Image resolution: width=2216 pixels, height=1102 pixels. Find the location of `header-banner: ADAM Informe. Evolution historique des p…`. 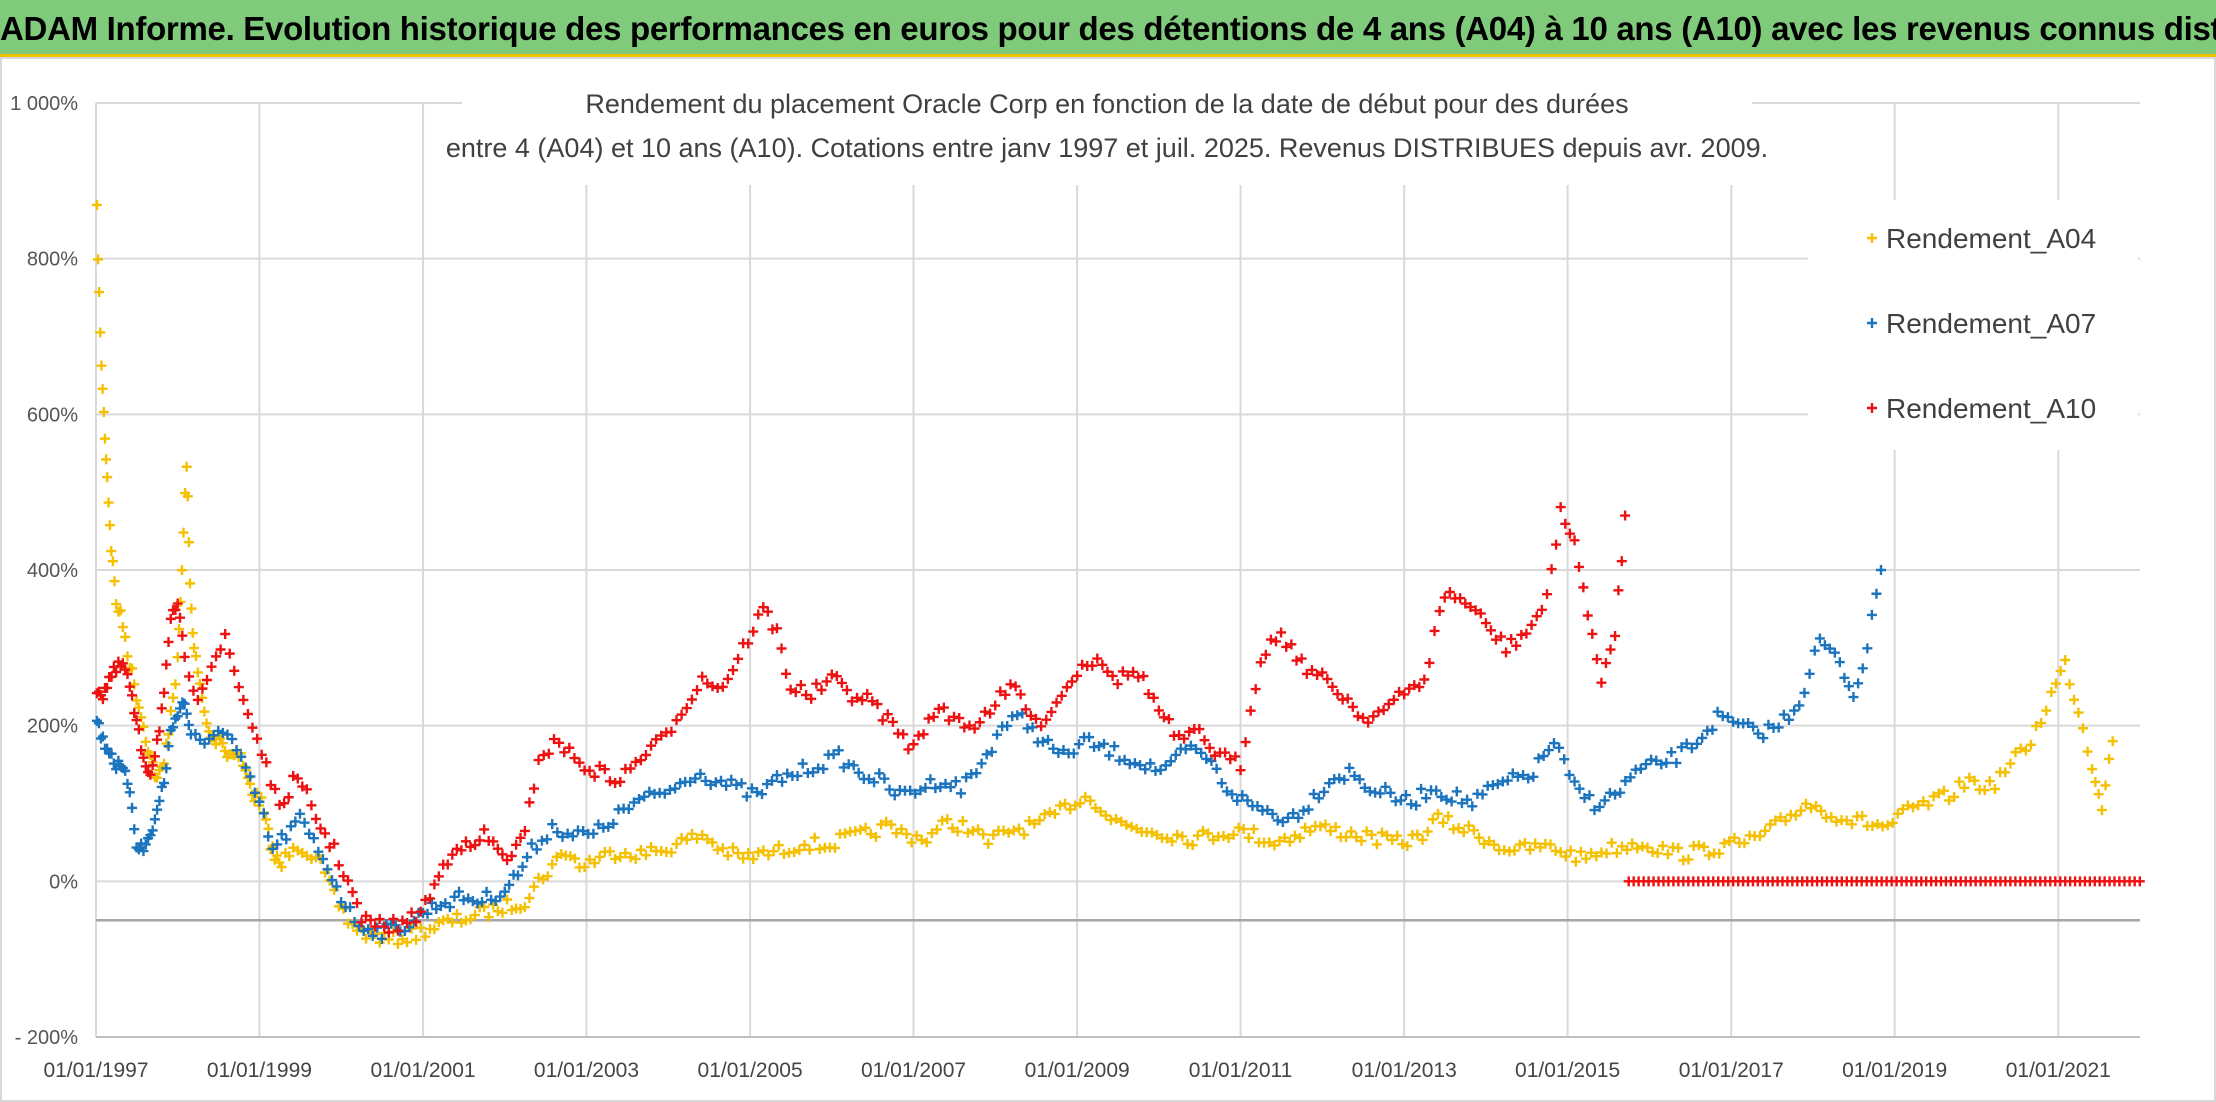

header-banner: ADAM Informe. Evolution historique des p… is located at coordinates (1108, 28).